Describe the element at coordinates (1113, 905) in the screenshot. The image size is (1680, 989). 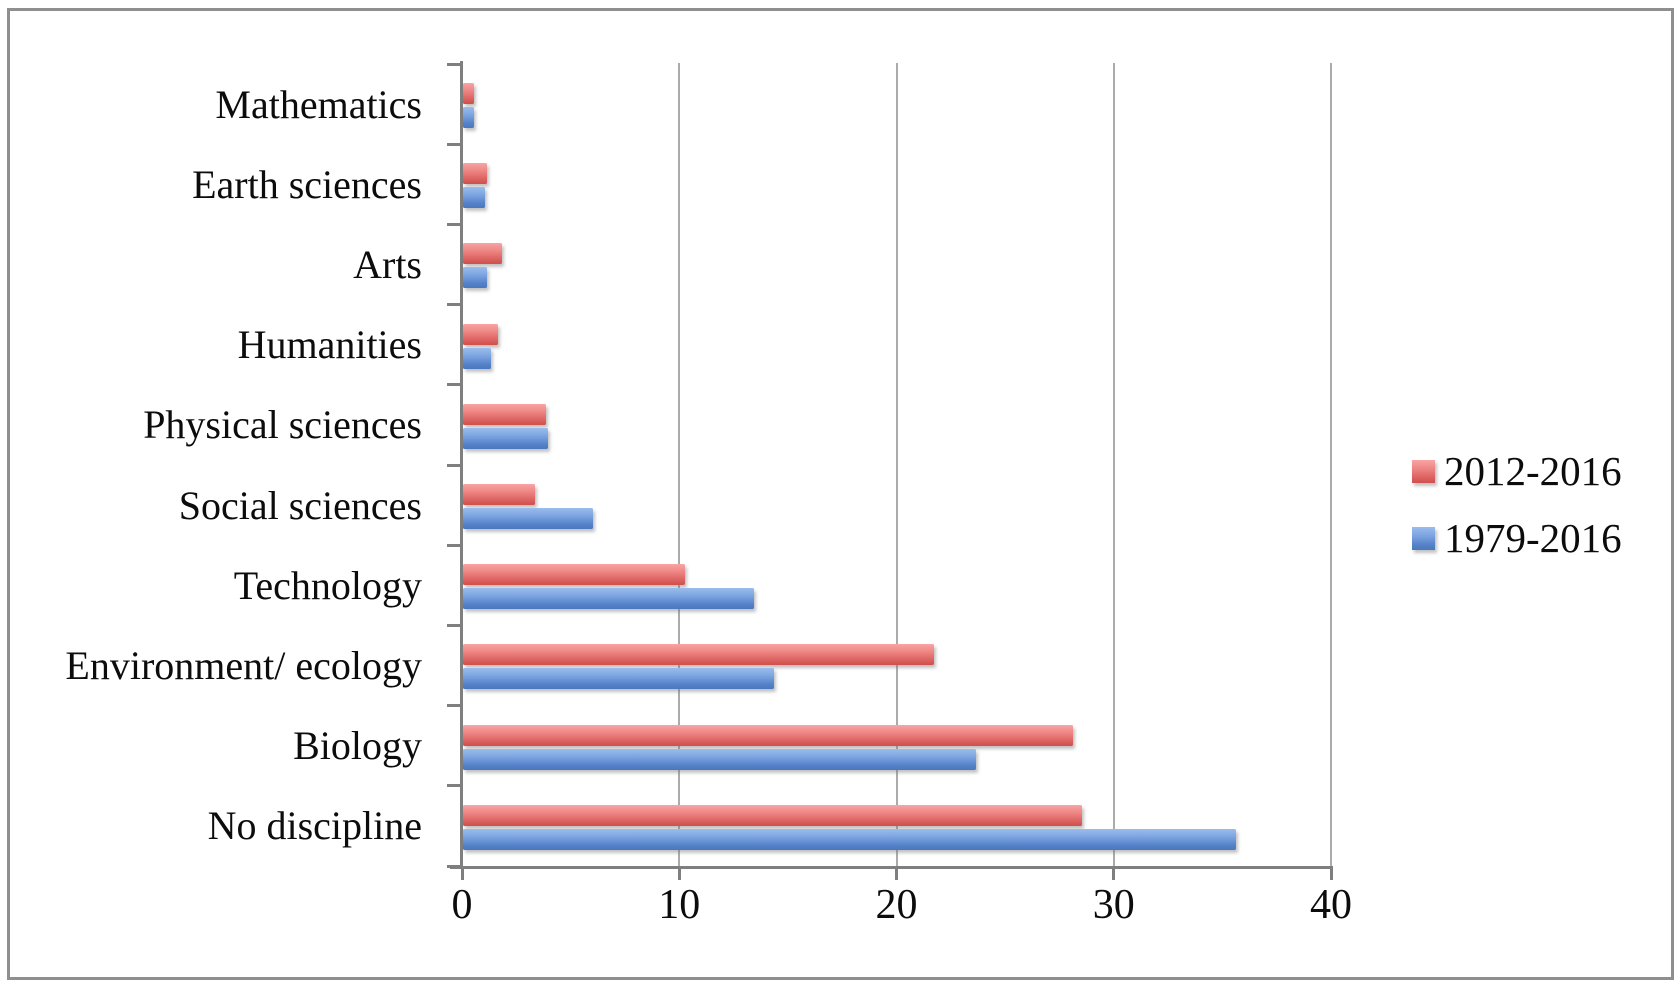
I see `x-tick-label: 30` at that location.